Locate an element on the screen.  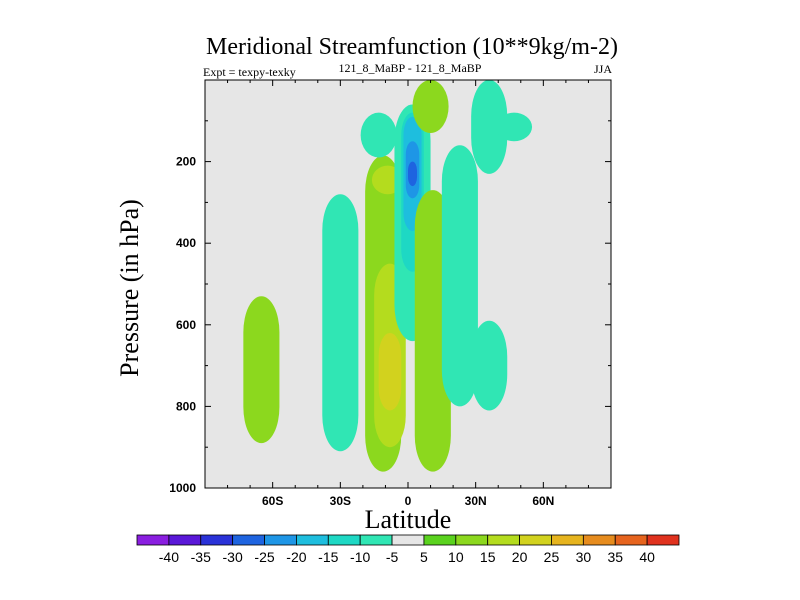
y-axis-label: Pressure (in hPa) is located at coordinates (129, 288).